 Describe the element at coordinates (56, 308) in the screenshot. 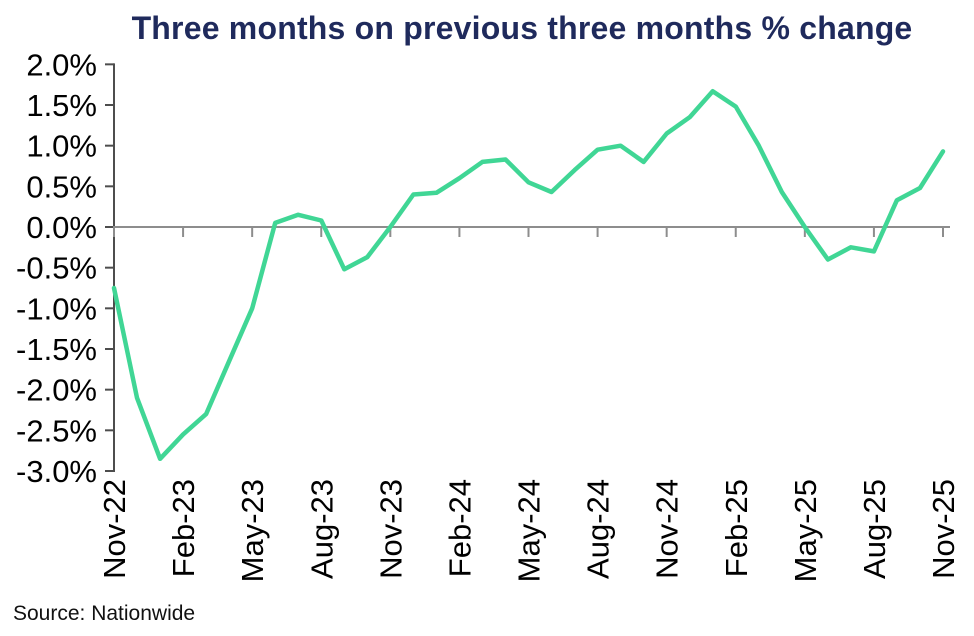

I see `y-axis-label: -1.0%` at that location.